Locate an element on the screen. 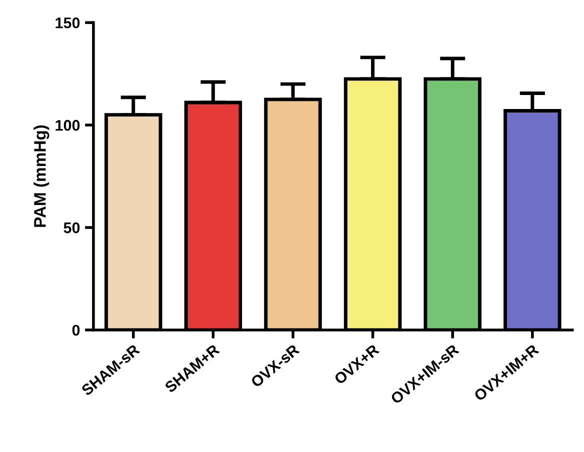 This screenshot has height=452, width=584. y-tick-label: 150 is located at coordinates (68, 22).